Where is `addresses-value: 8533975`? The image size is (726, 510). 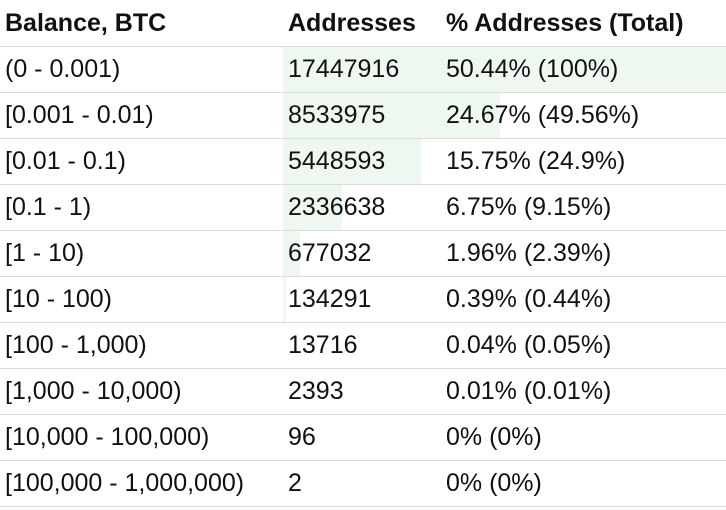
addresses-value: 8533975 is located at coordinates (337, 115).